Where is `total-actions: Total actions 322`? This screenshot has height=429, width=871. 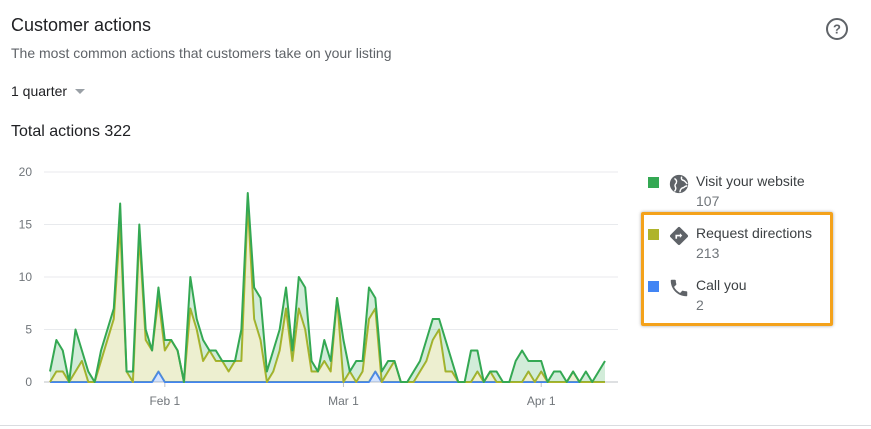 total-actions: Total actions 322 is located at coordinates (71, 131).